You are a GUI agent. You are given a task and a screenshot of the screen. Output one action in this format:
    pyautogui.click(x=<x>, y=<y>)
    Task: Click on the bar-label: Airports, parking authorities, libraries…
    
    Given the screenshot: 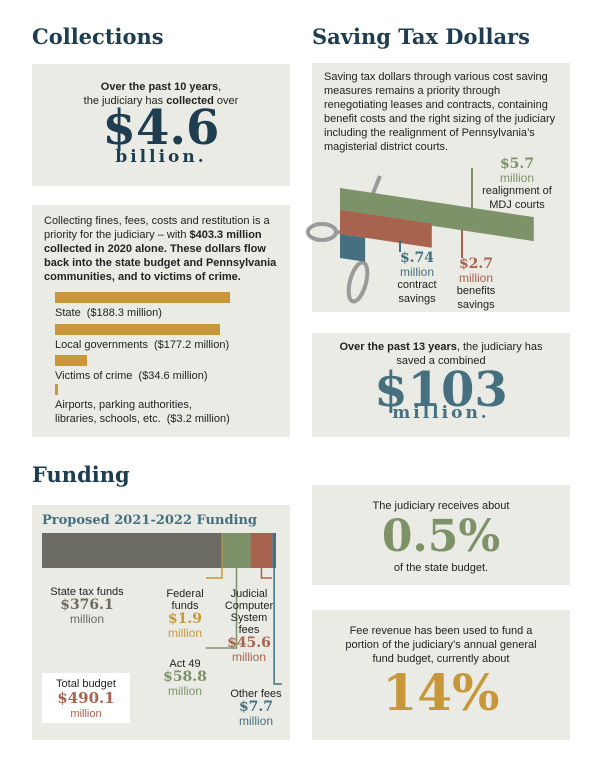 What is the action you would take?
    pyautogui.click(x=145, y=412)
    